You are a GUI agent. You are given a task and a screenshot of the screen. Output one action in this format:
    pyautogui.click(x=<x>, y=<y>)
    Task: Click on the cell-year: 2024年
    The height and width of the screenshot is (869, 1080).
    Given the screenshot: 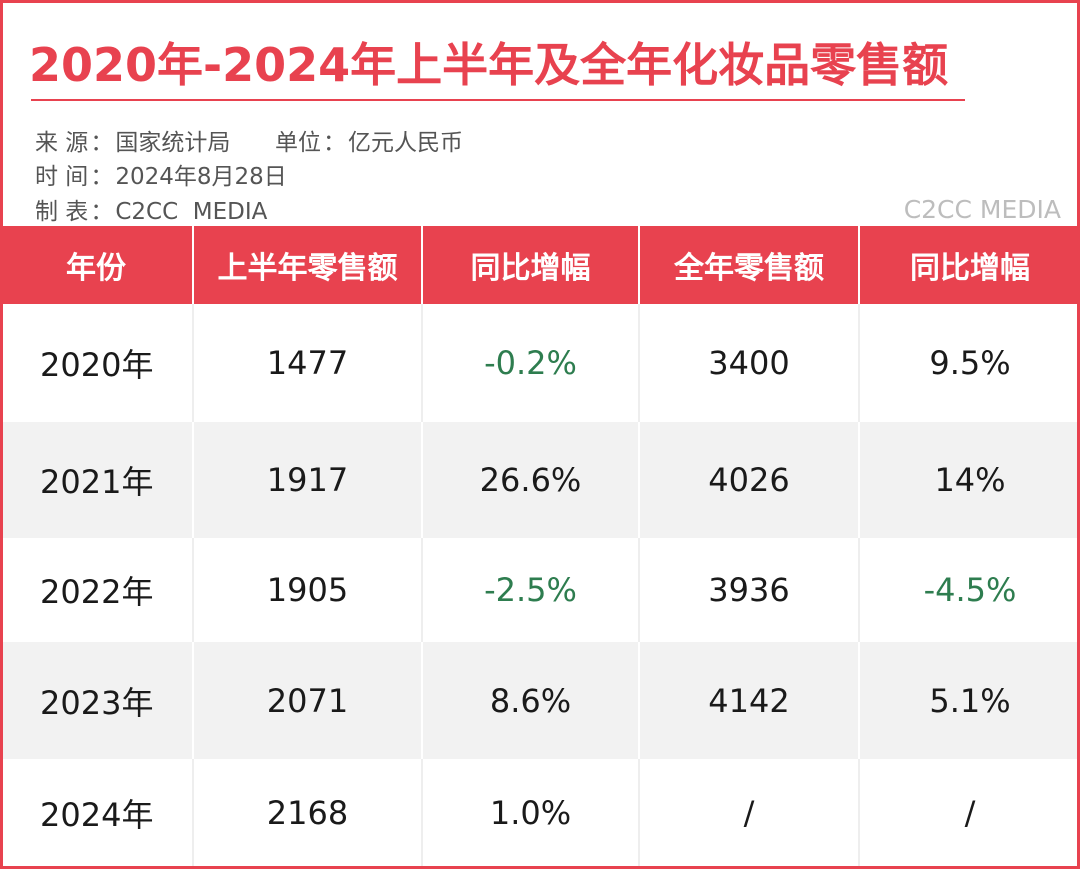 What is the action you would take?
    pyautogui.click(x=97, y=813)
    